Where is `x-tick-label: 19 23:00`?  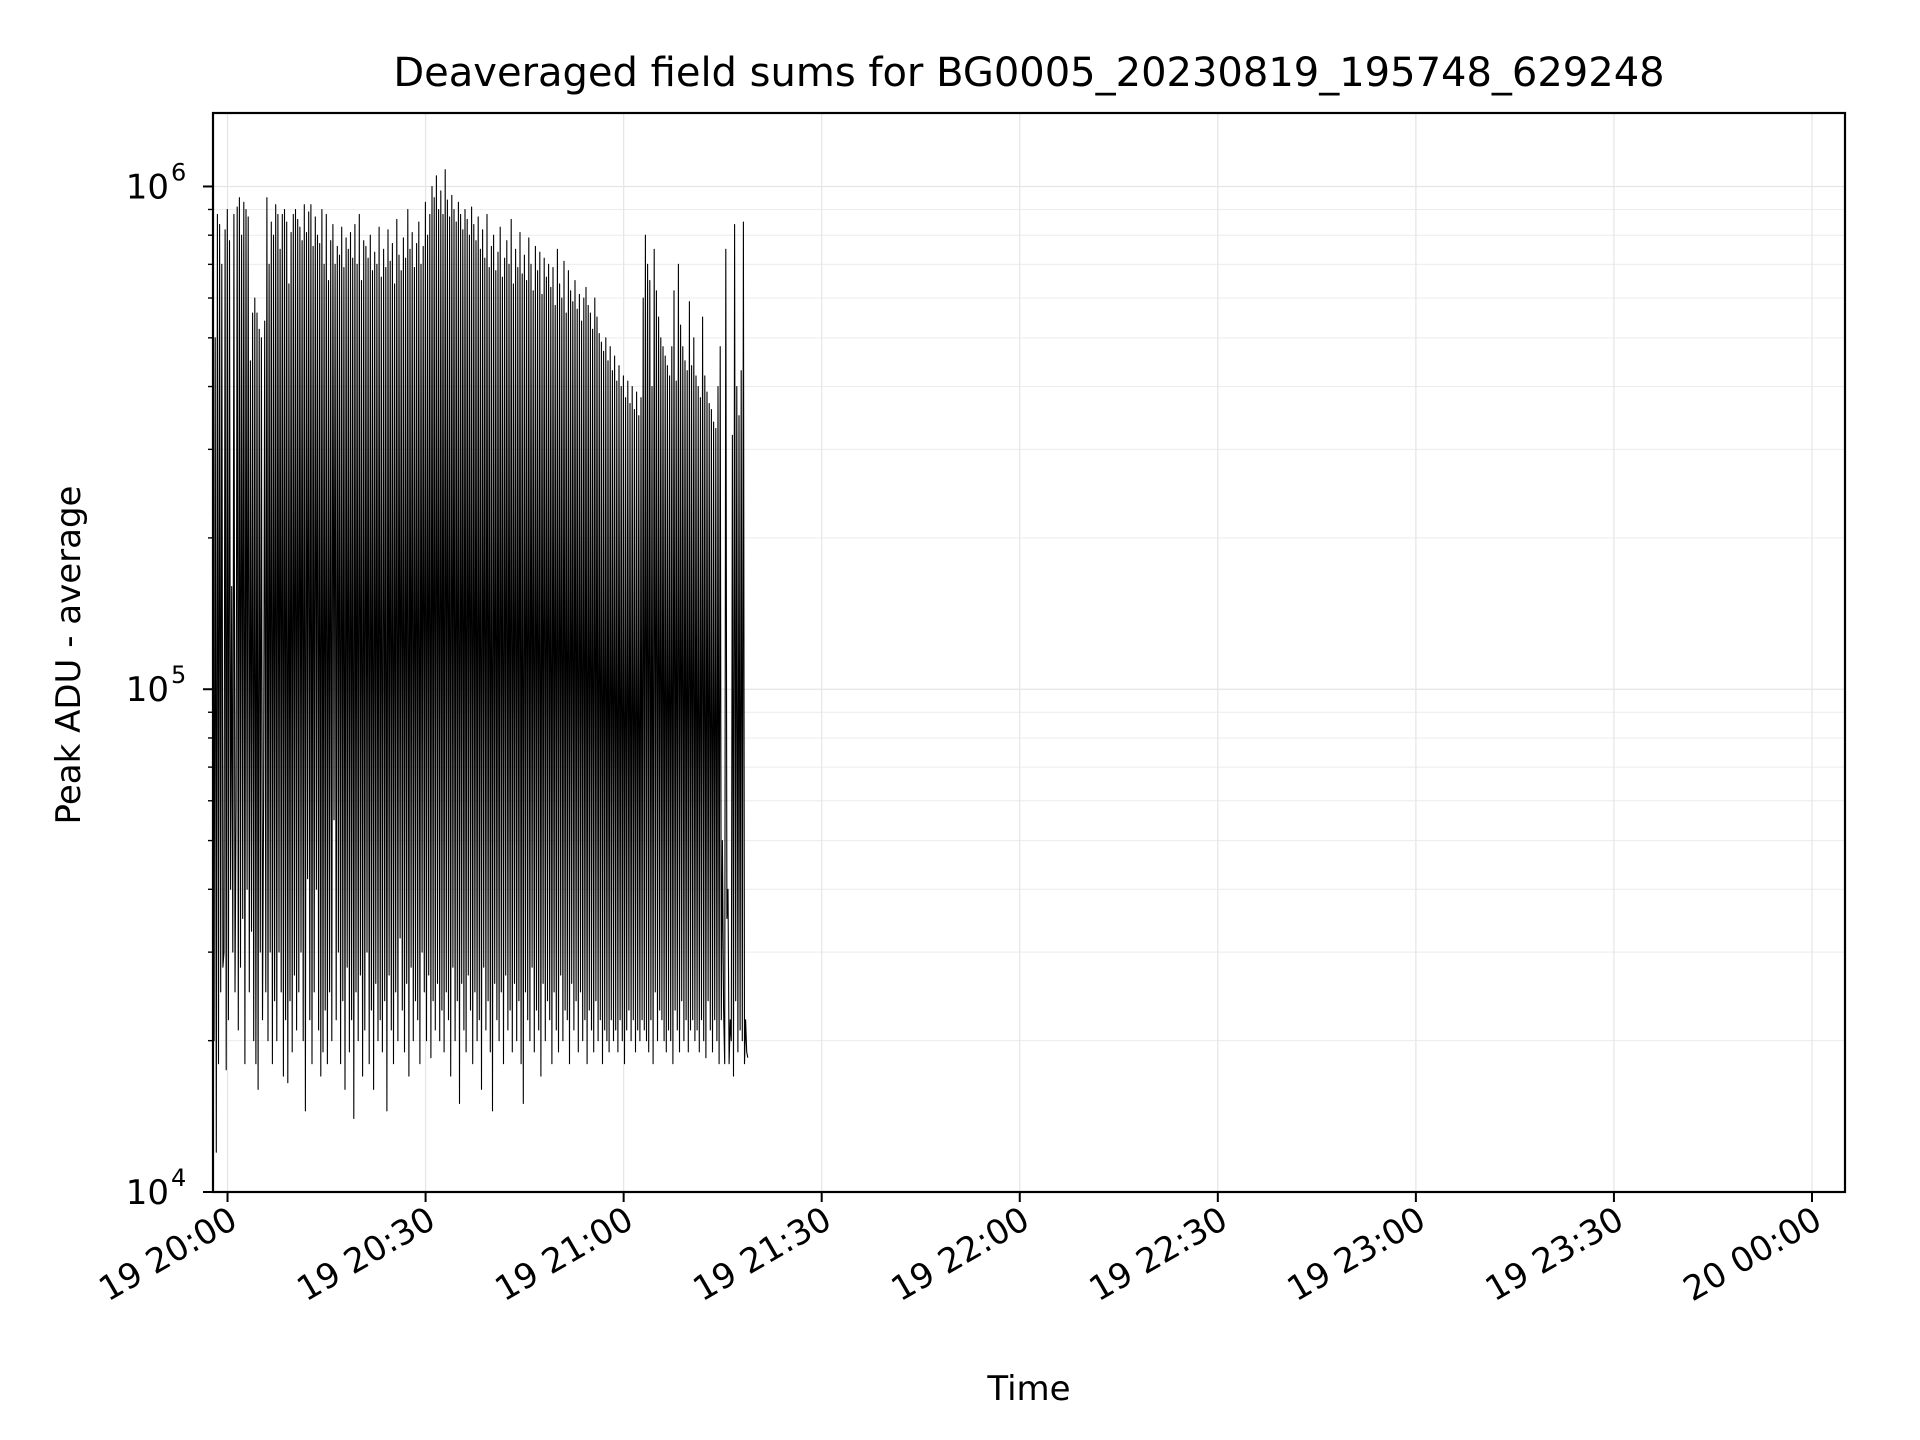 x-tick-label: 19 23:00 is located at coordinates (1357, 1254).